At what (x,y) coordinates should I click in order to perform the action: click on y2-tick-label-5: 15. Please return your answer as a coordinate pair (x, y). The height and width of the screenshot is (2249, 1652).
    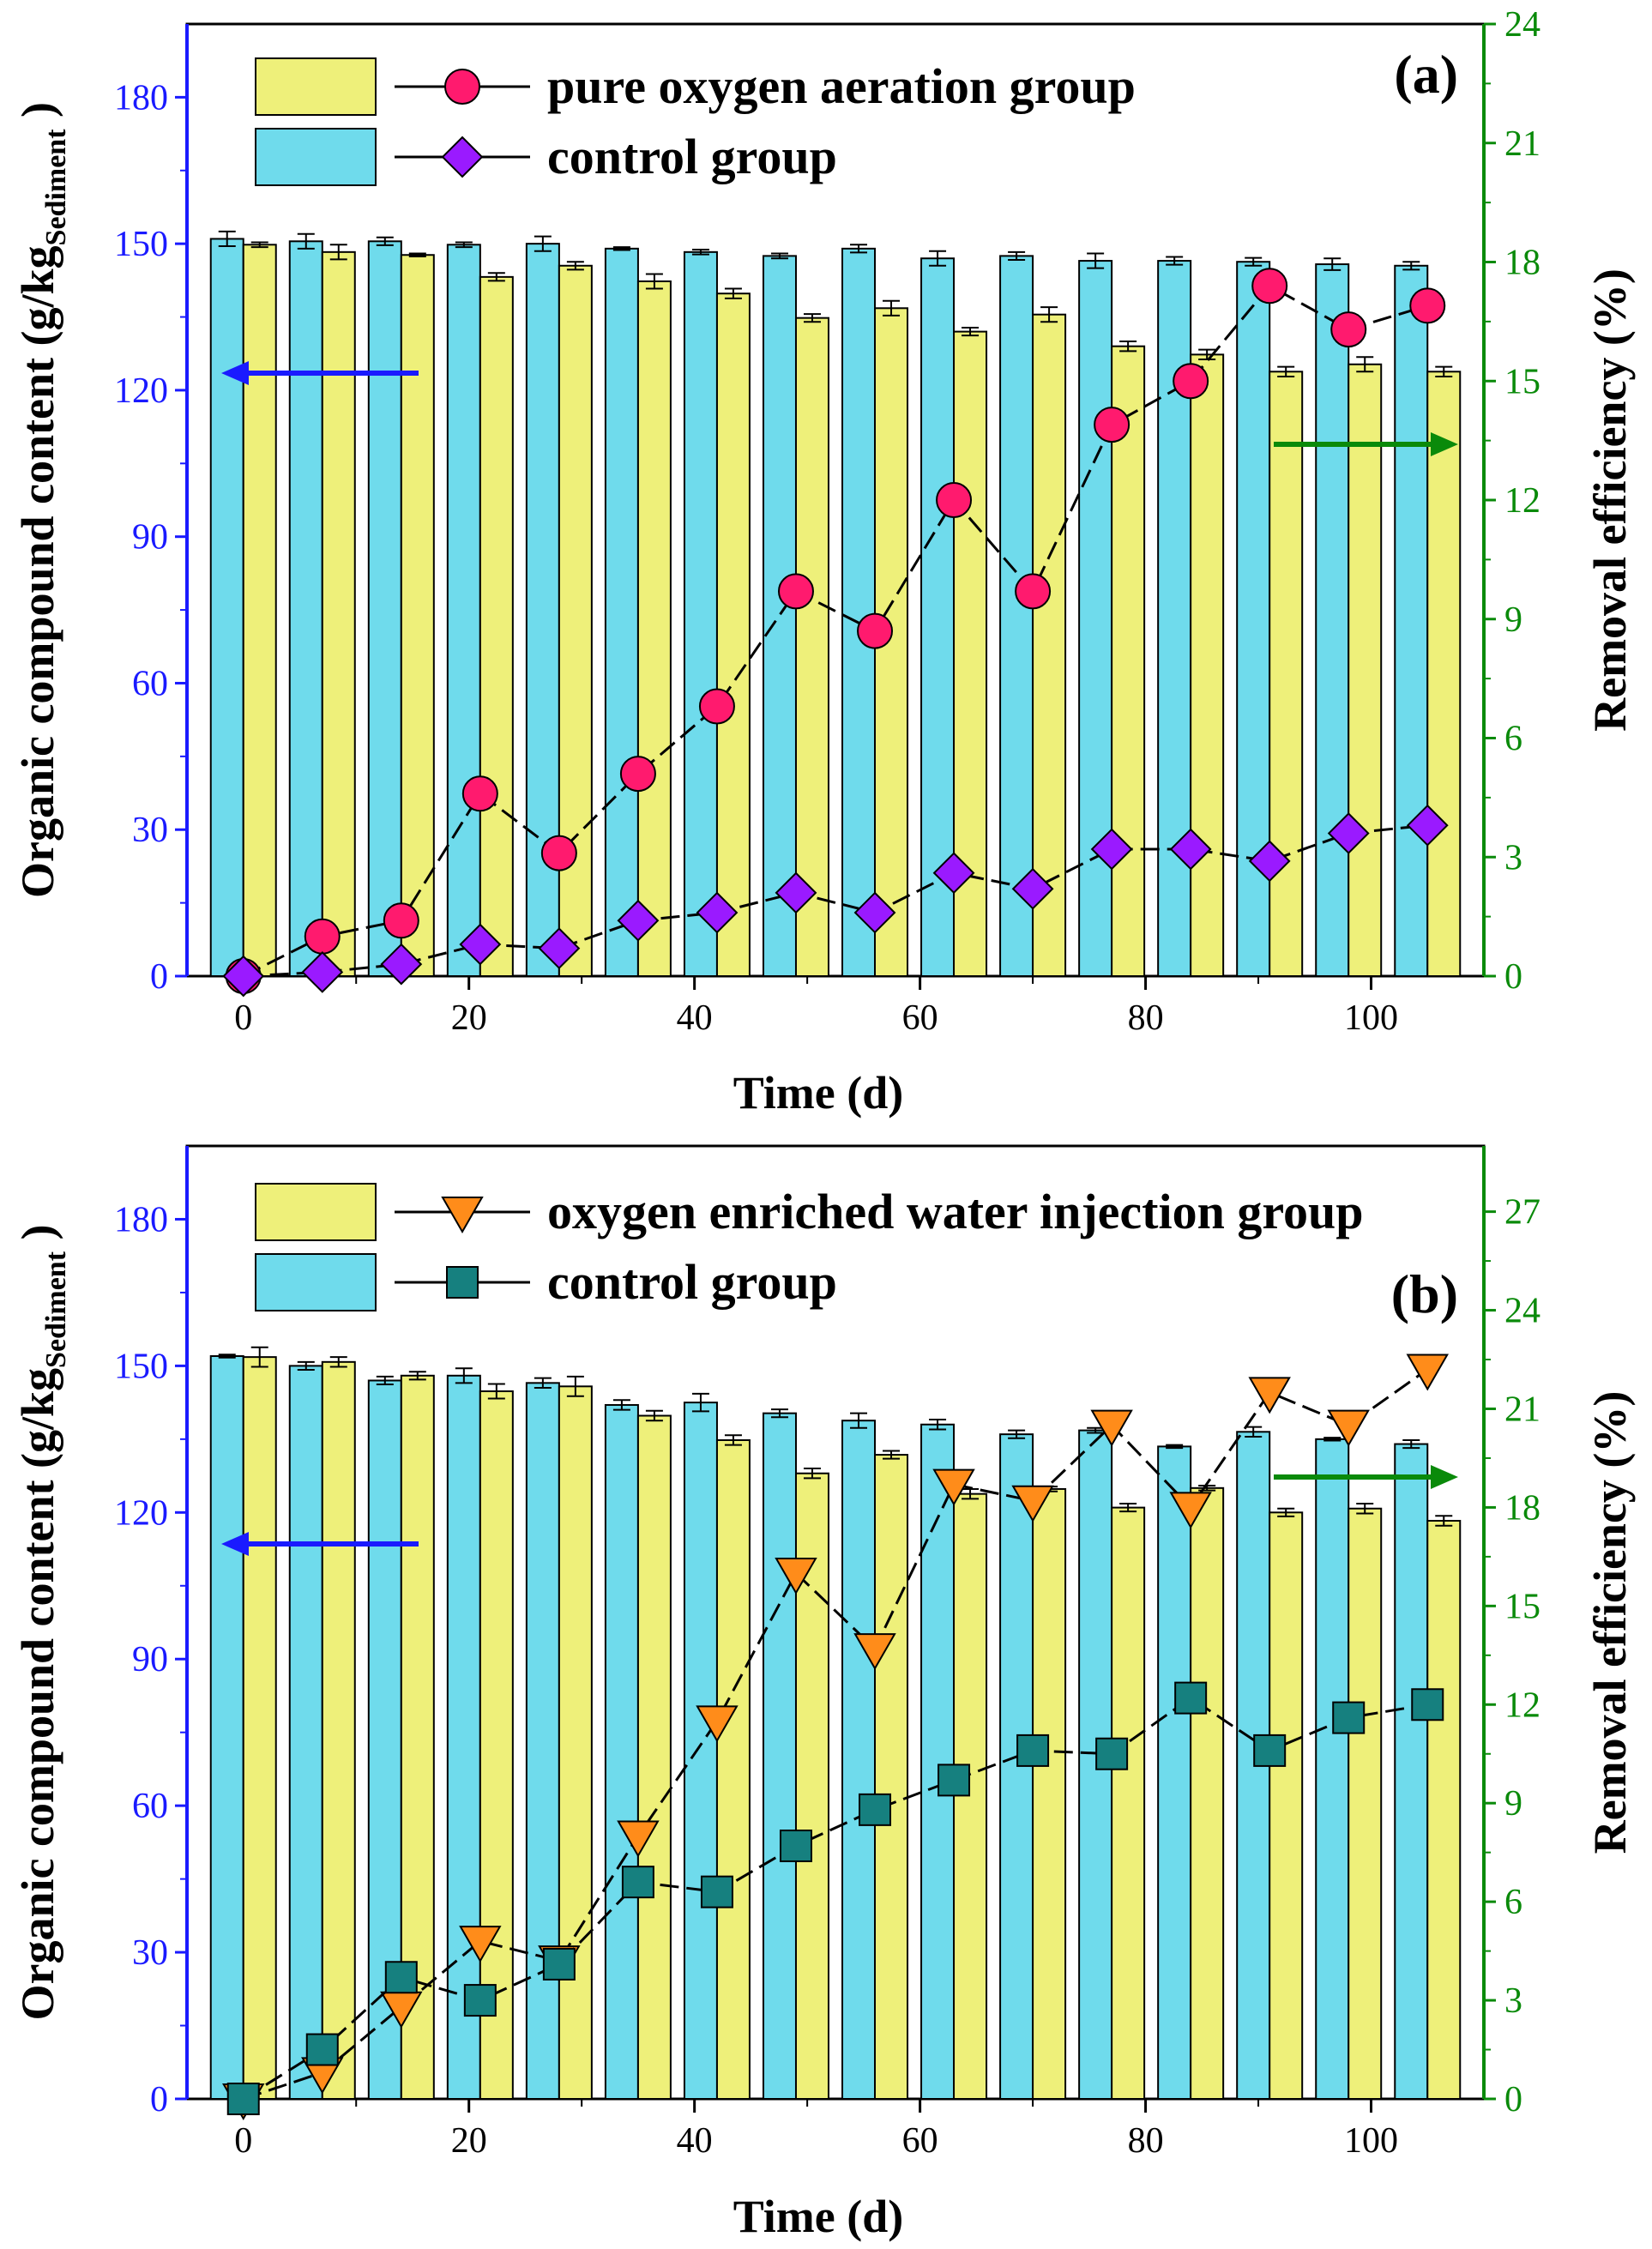
    Looking at the image, I should click on (1522, 381).